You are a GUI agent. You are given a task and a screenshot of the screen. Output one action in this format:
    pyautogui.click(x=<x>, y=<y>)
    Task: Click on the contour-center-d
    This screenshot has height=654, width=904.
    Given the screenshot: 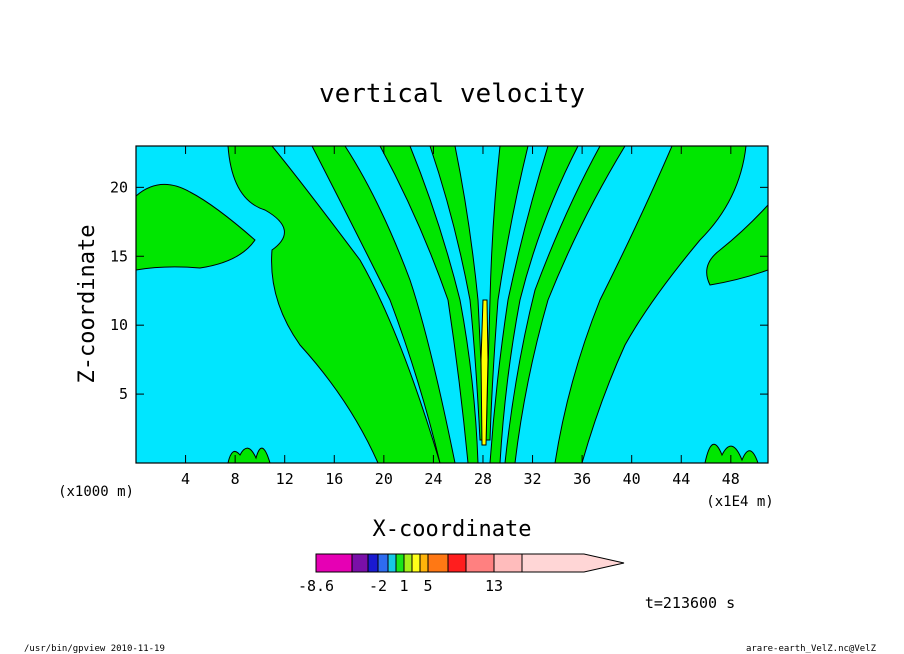 What is the action you would take?
    pyautogui.click(x=534, y=304)
    